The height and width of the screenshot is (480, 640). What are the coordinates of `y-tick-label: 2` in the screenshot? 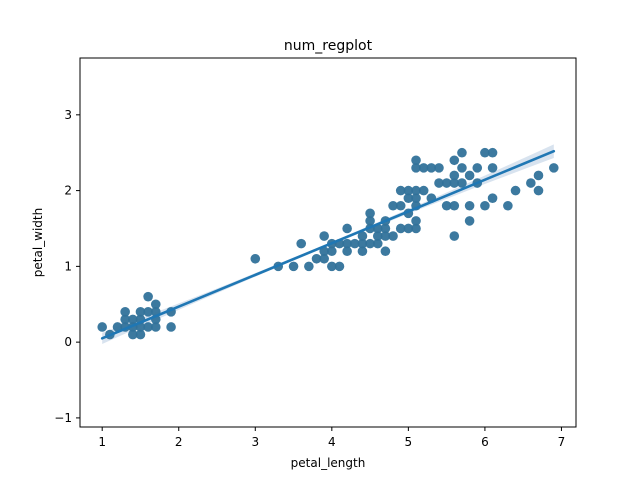 It's located at (68, 191).